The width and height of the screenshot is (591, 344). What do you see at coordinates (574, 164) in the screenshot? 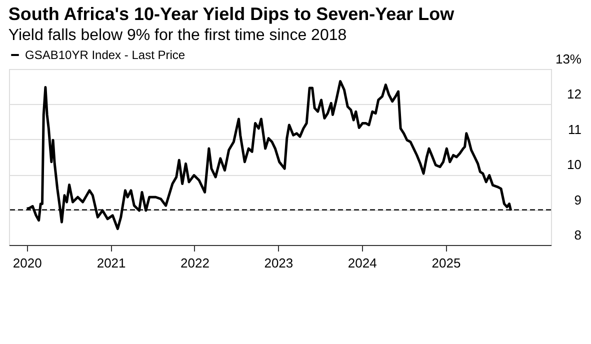
I see `y-tick-label: 10` at bounding box center [574, 164].